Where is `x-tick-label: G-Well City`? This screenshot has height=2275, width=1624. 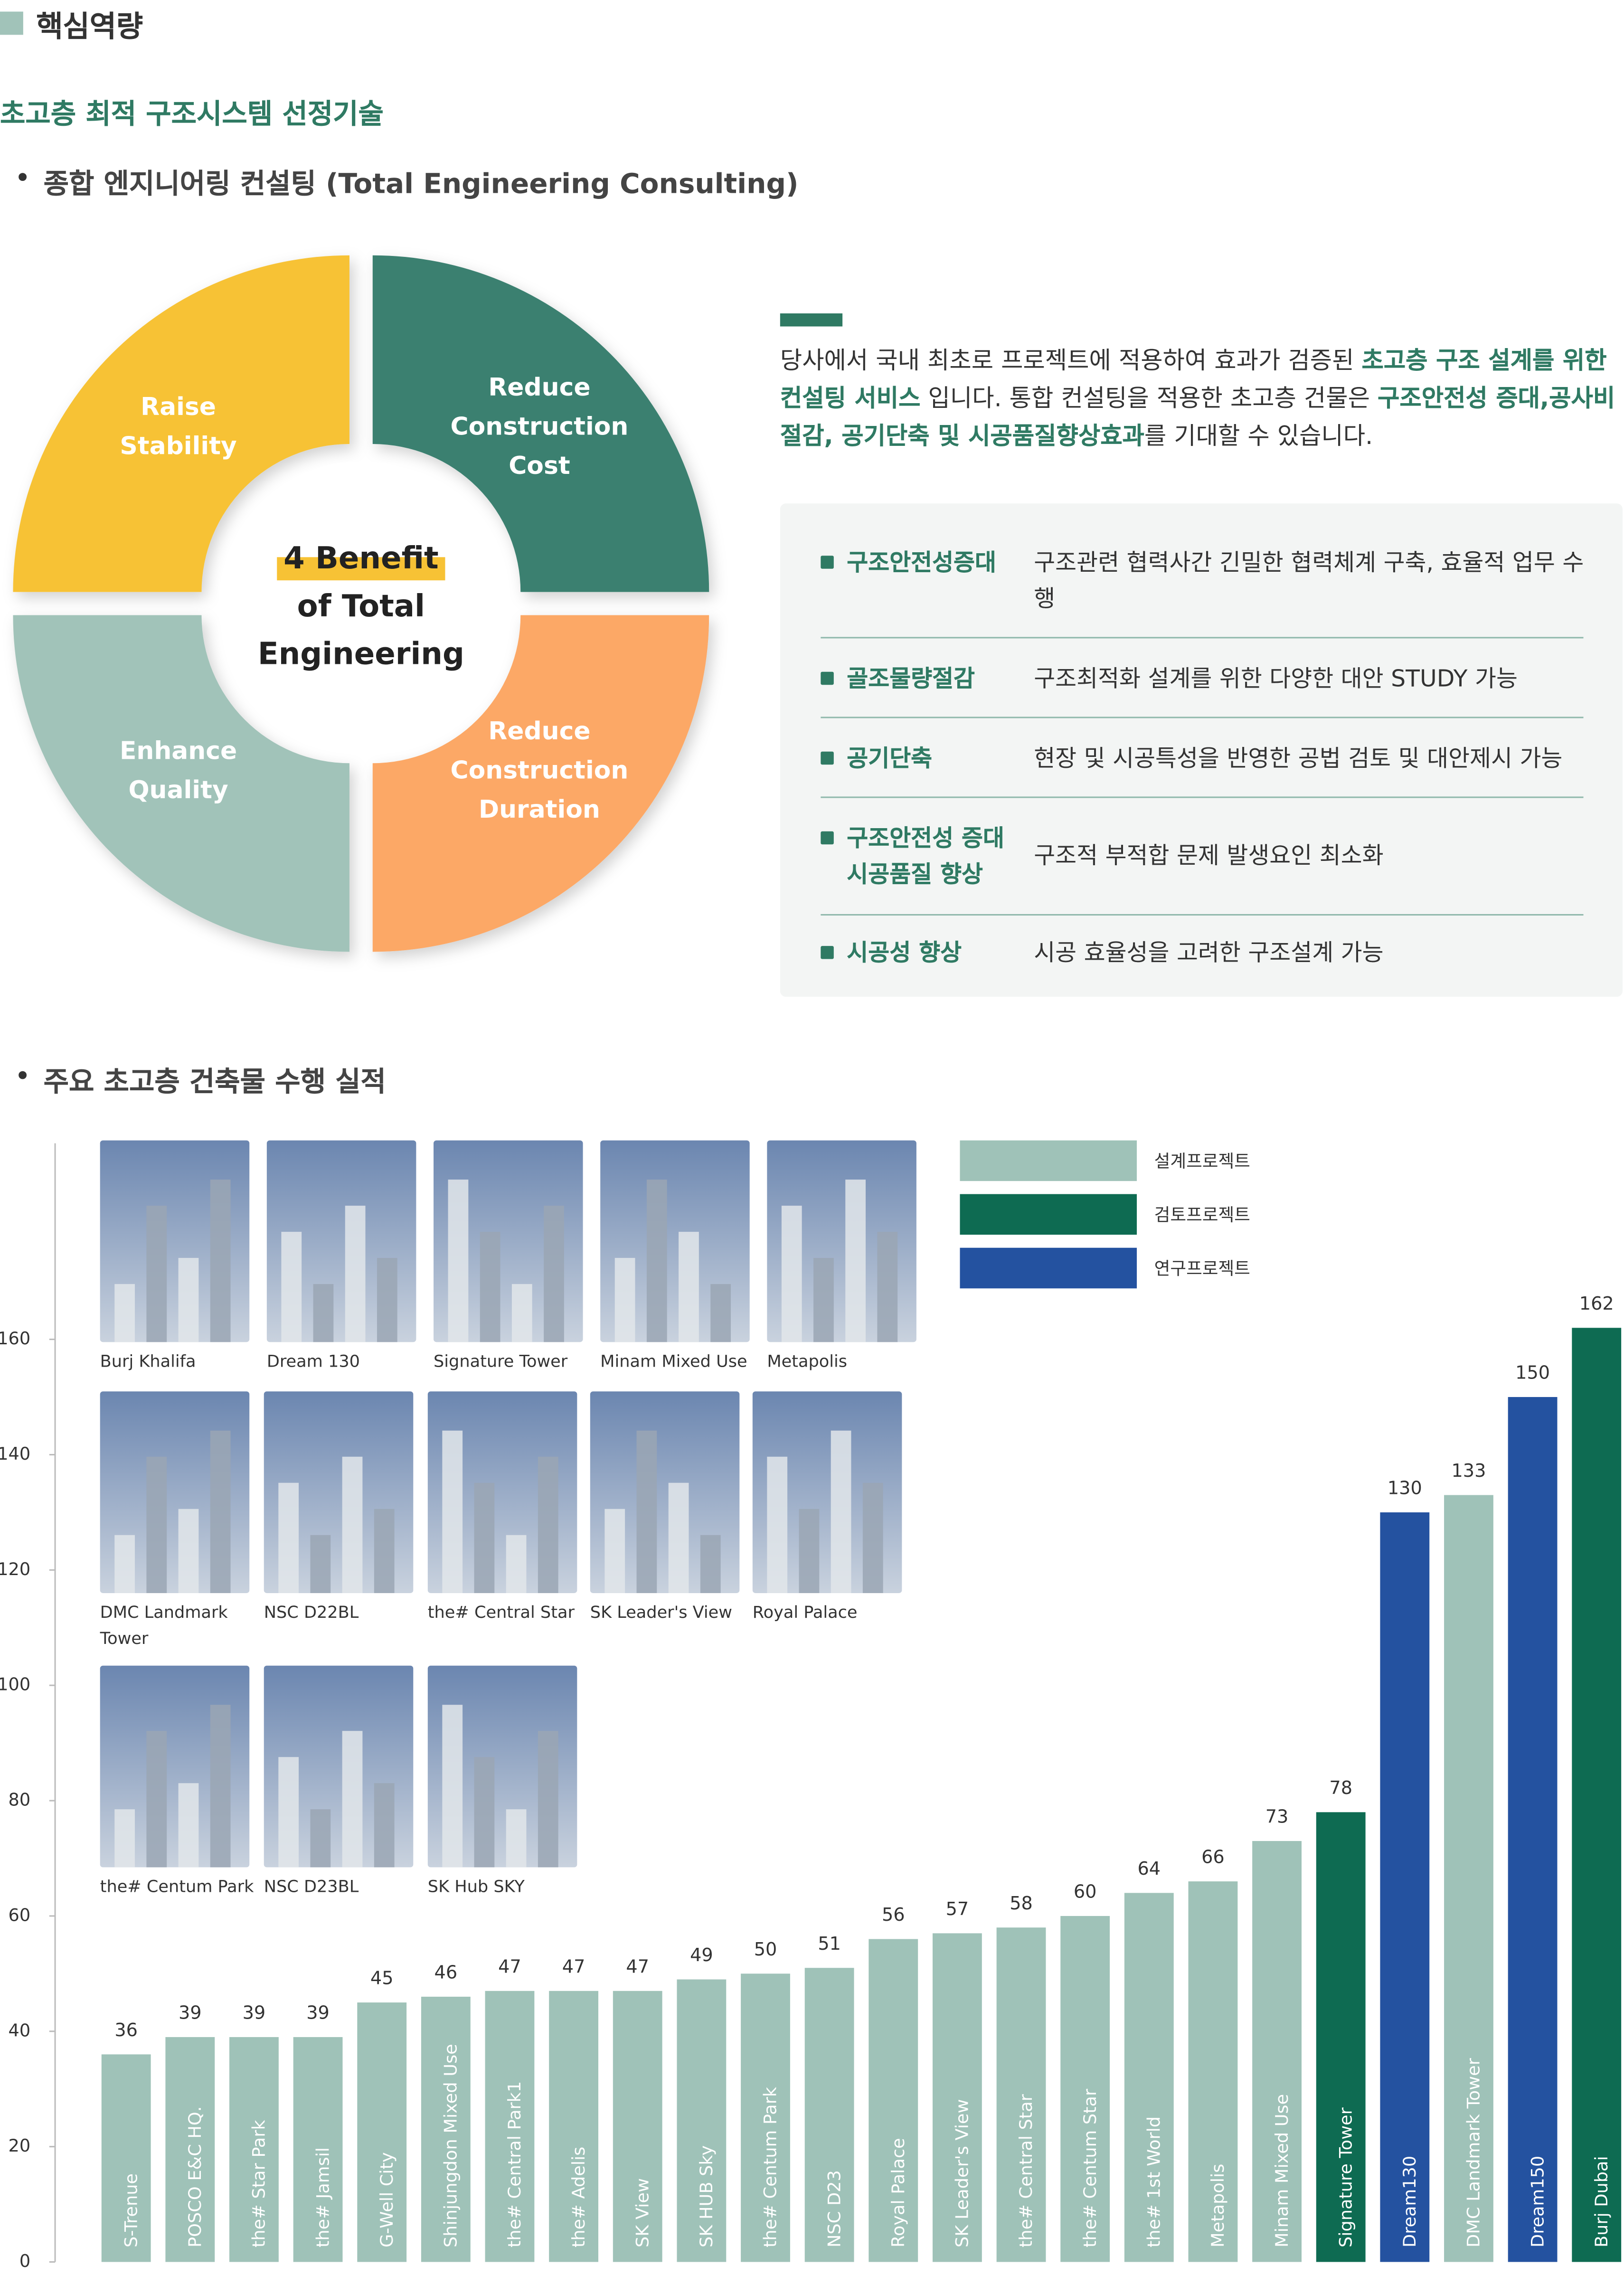
x-tick-label: G-Well City is located at coordinates (387, 2199).